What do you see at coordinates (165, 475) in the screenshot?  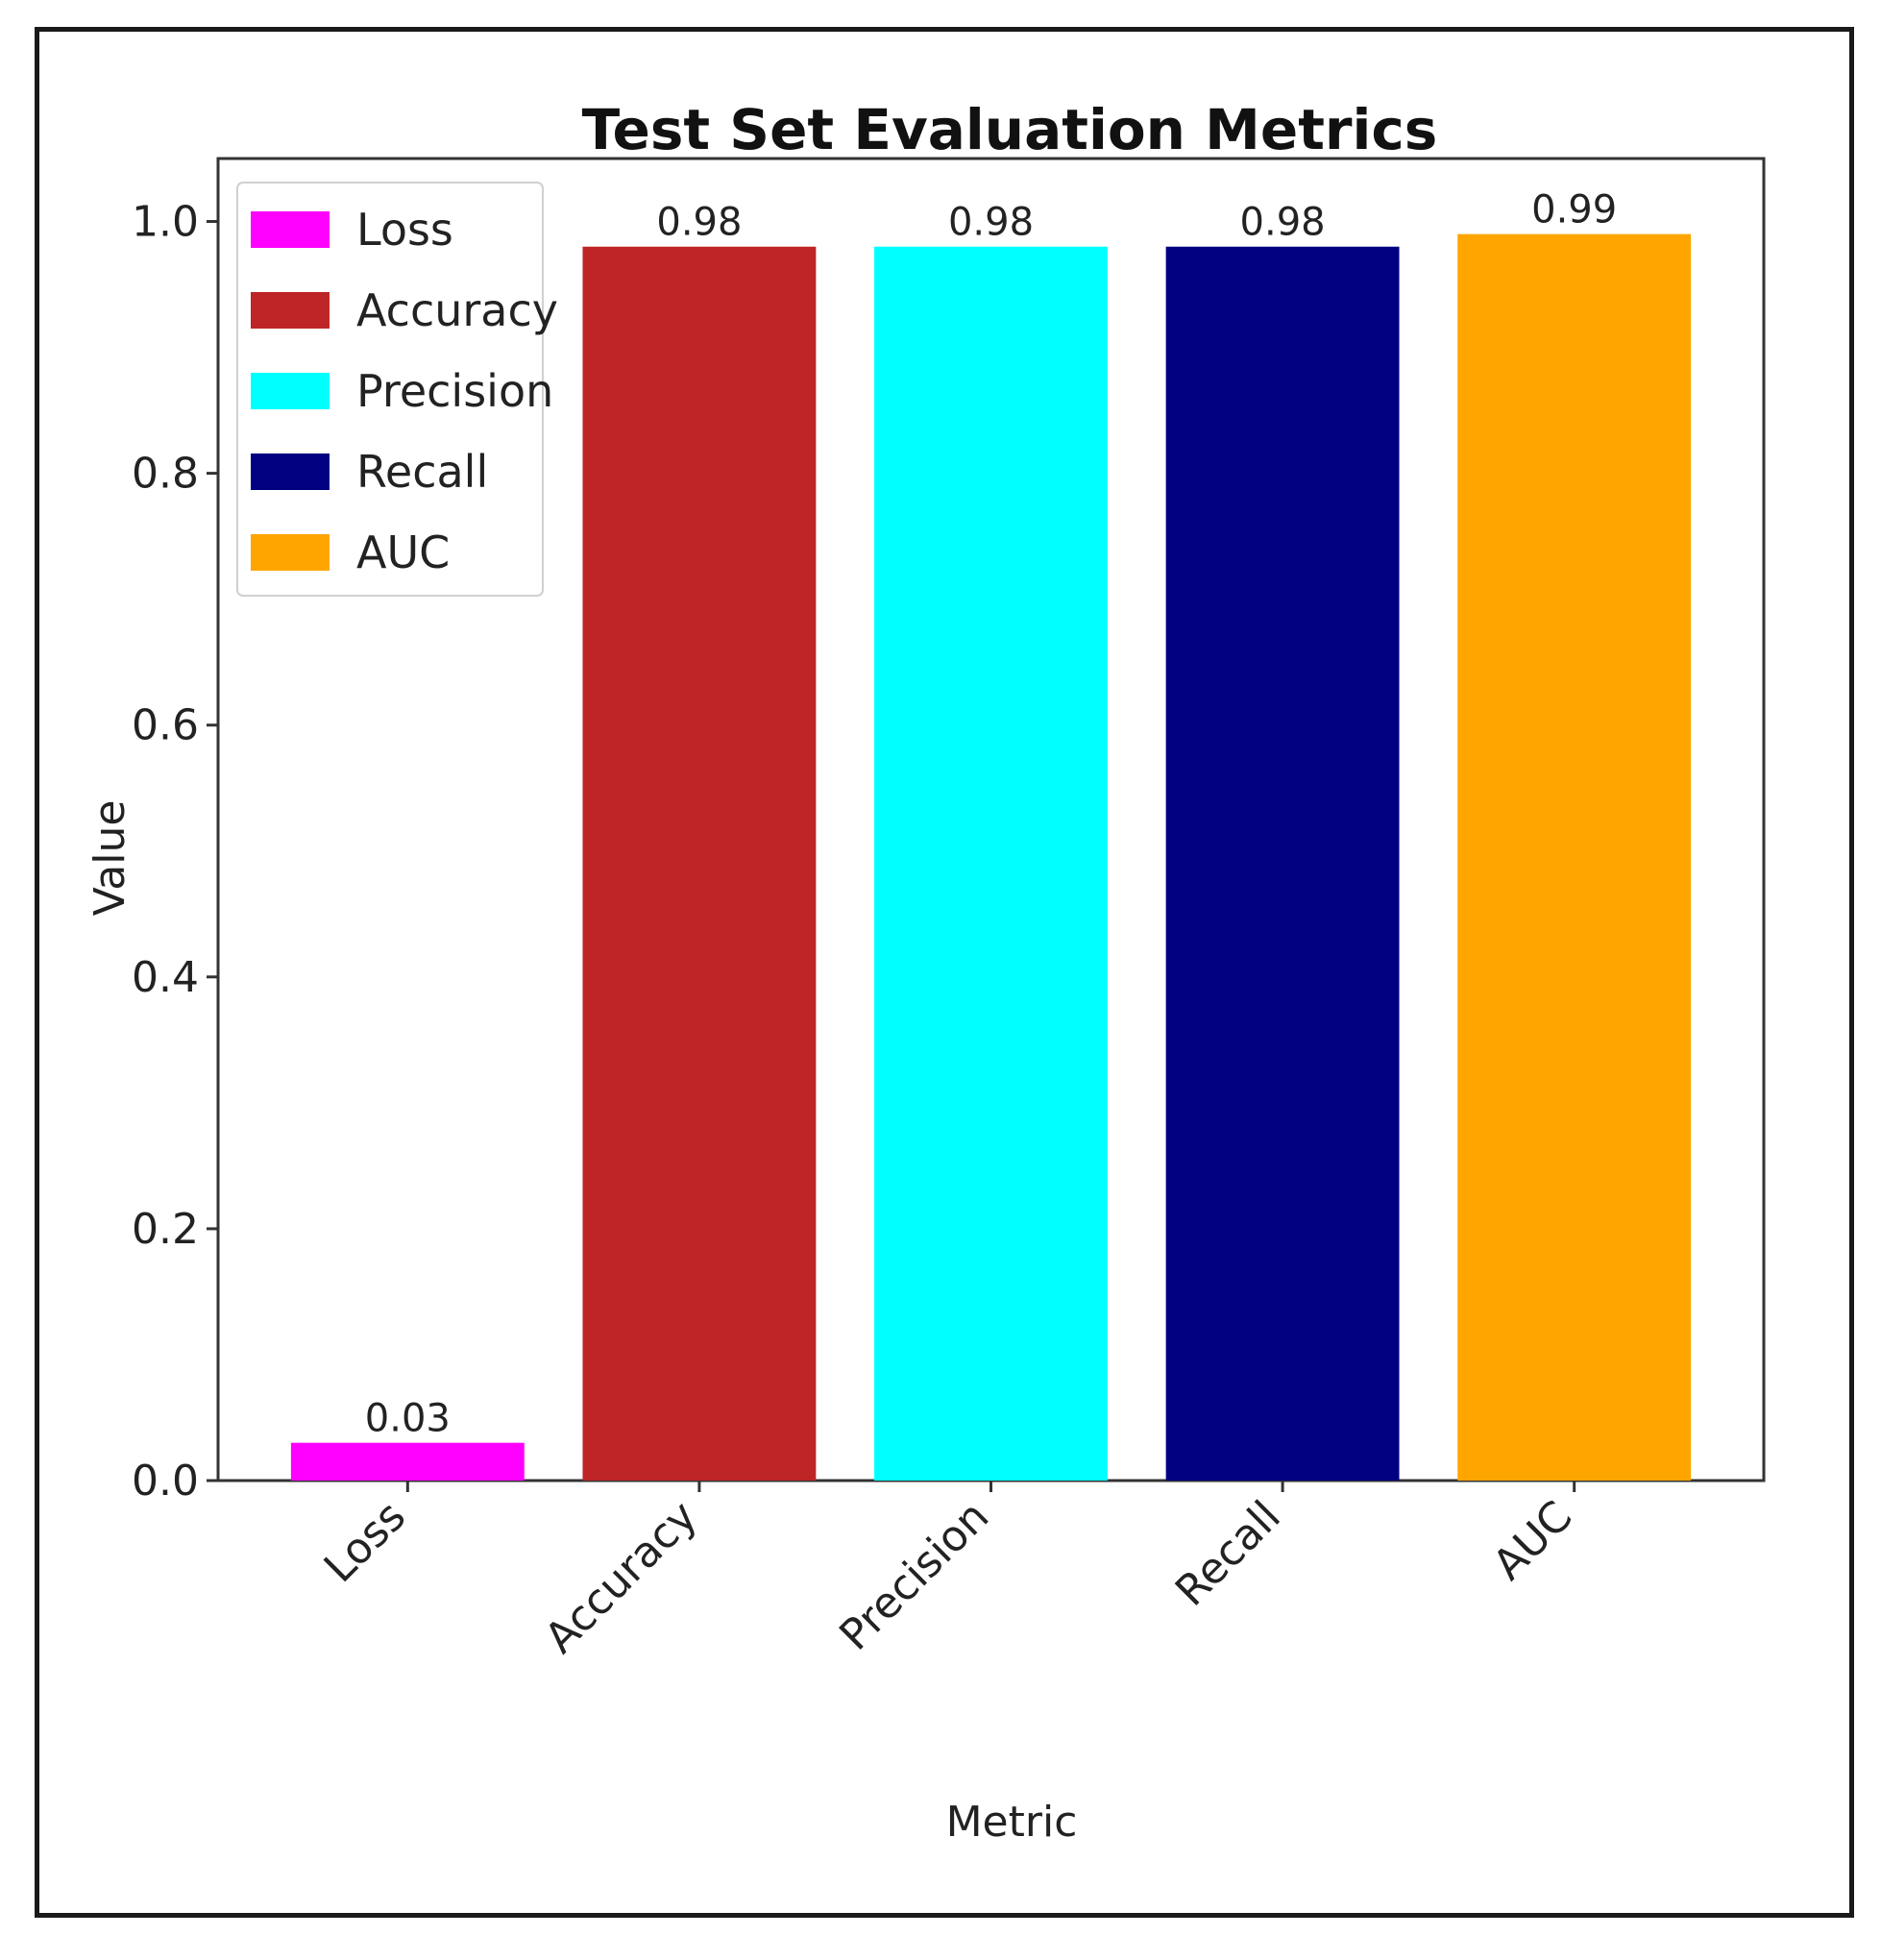 I see `y-tick-label: 0.8` at bounding box center [165, 475].